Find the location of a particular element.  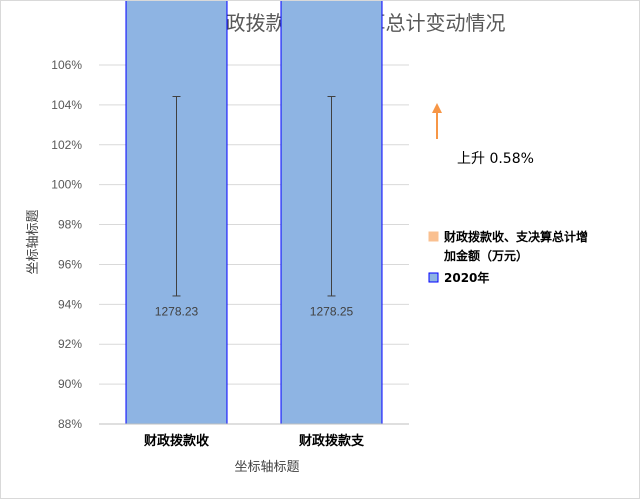

y-tick-label: 90% is located at coordinates (70, 384).